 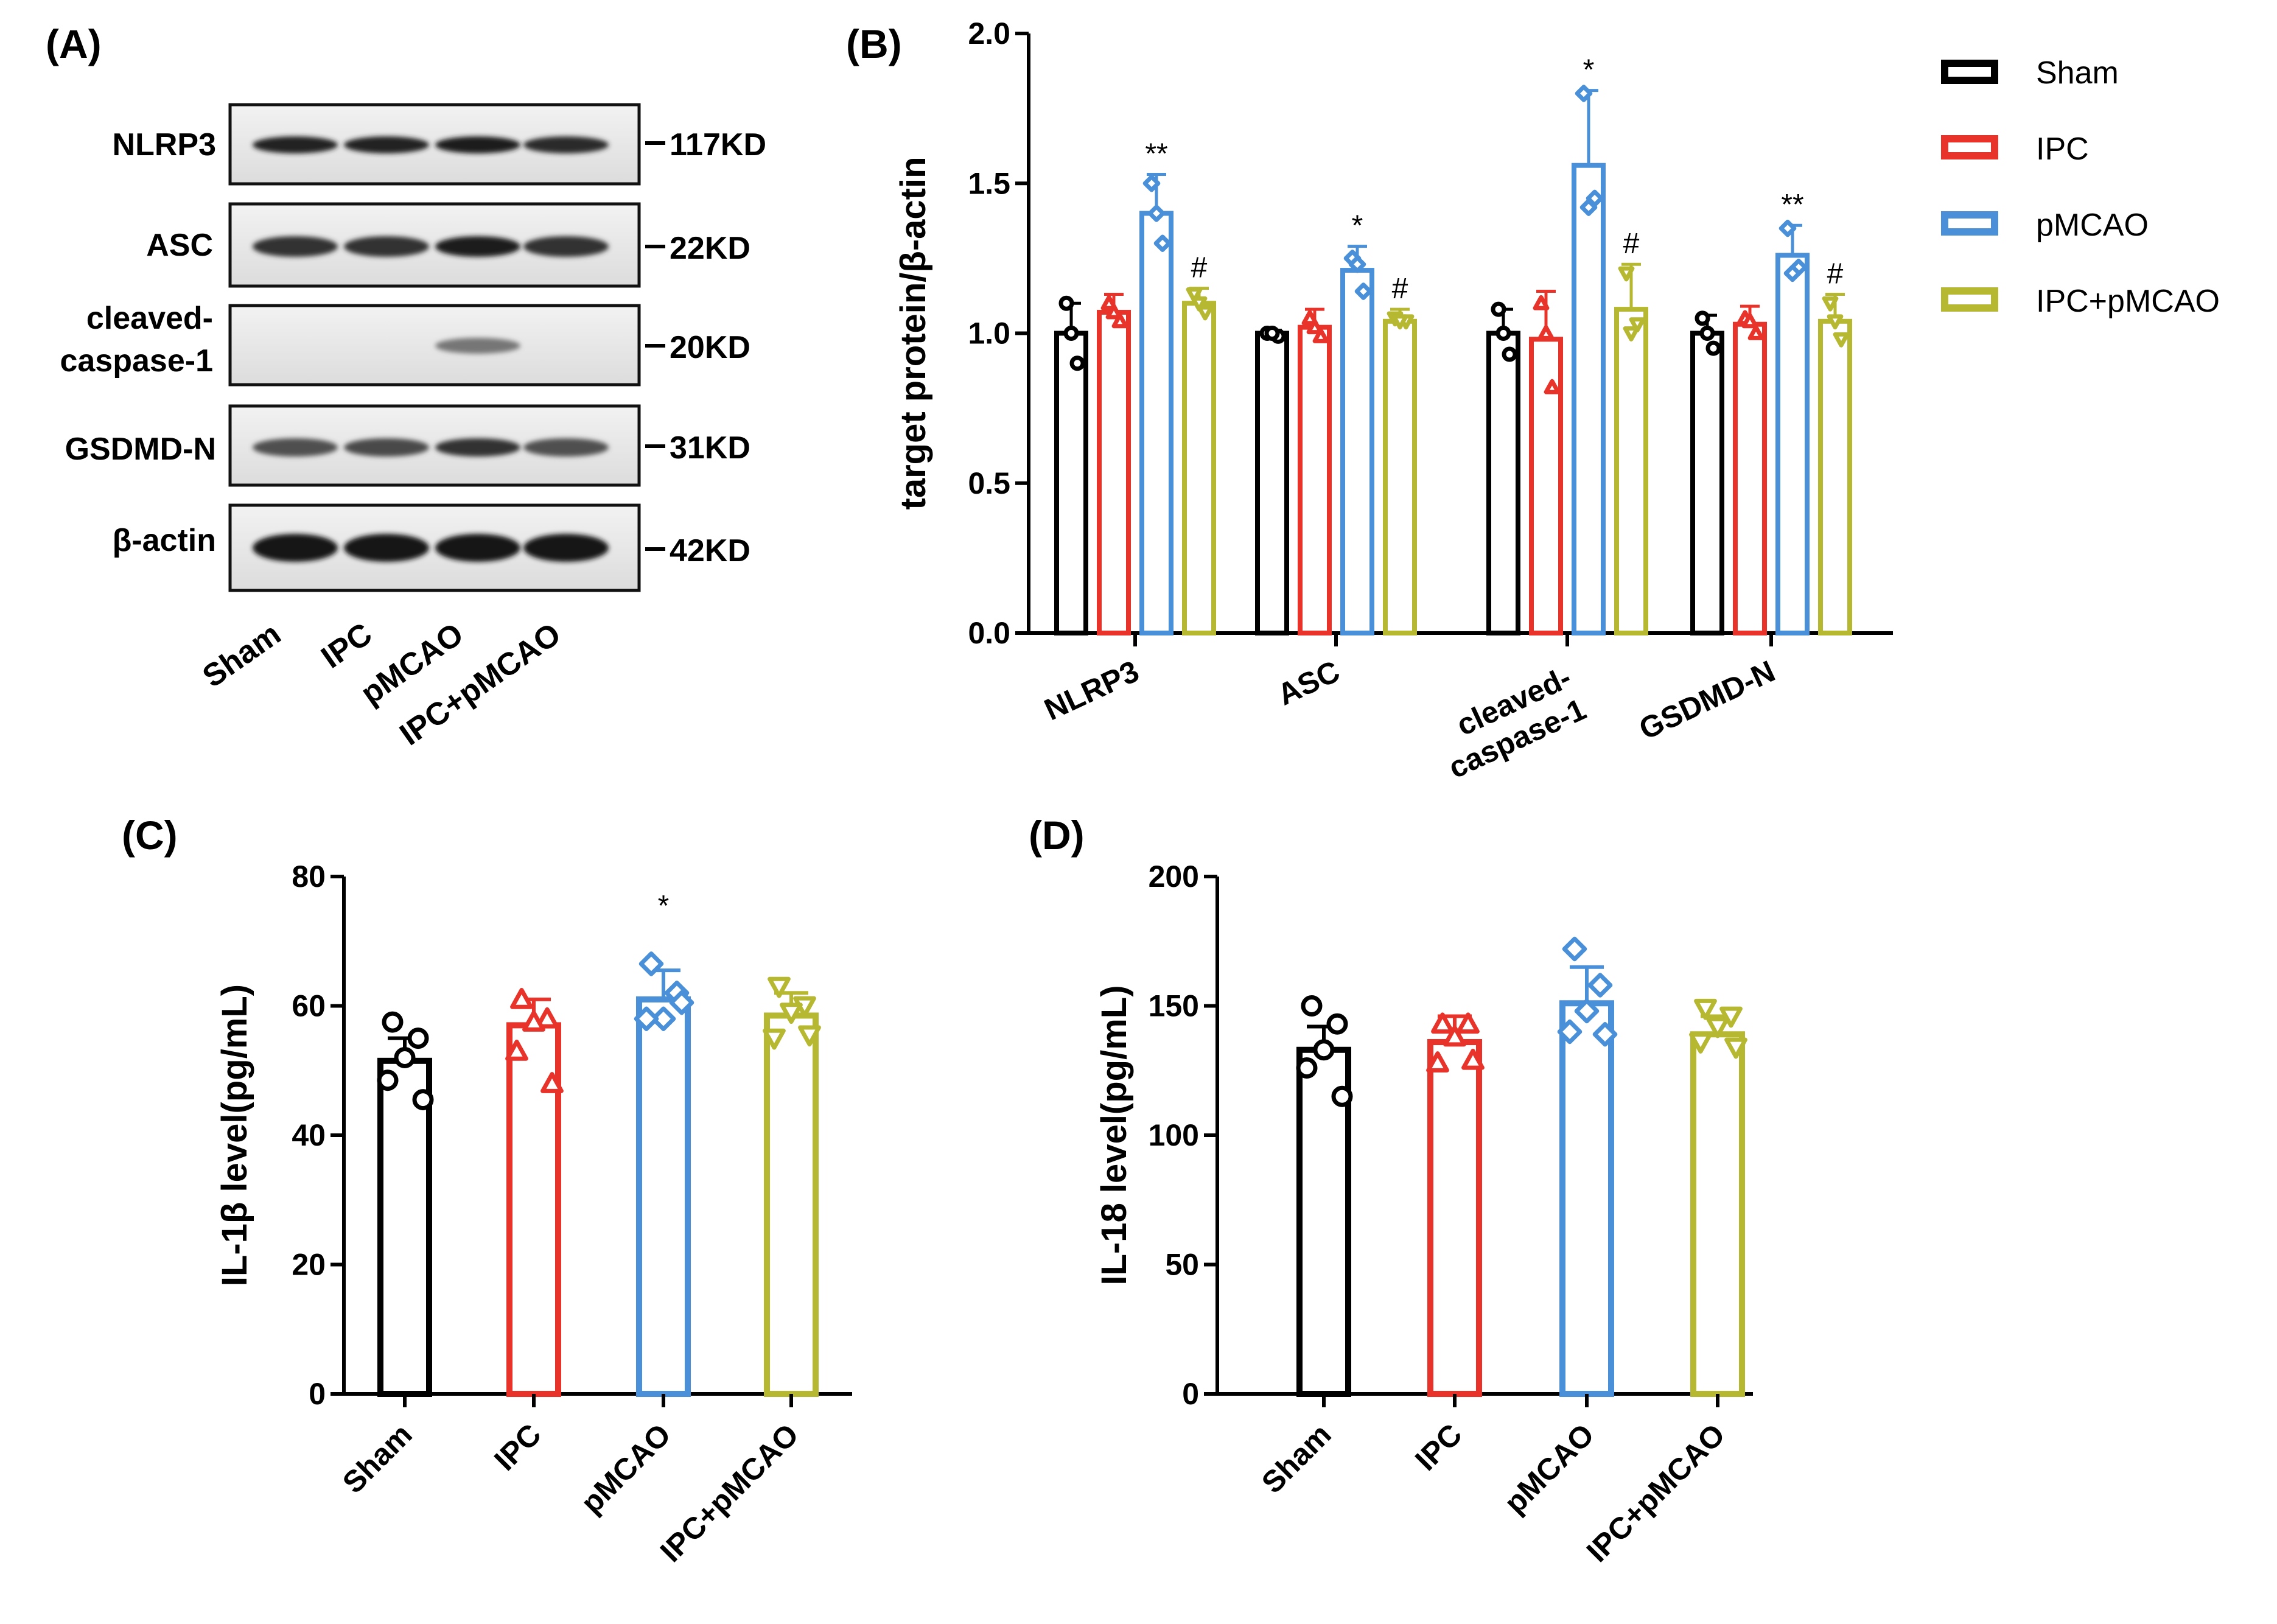 What do you see at coordinates (1174, 876) in the screenshot?
I see `y-tick-label: 200` at bounding box center [1174, 876].